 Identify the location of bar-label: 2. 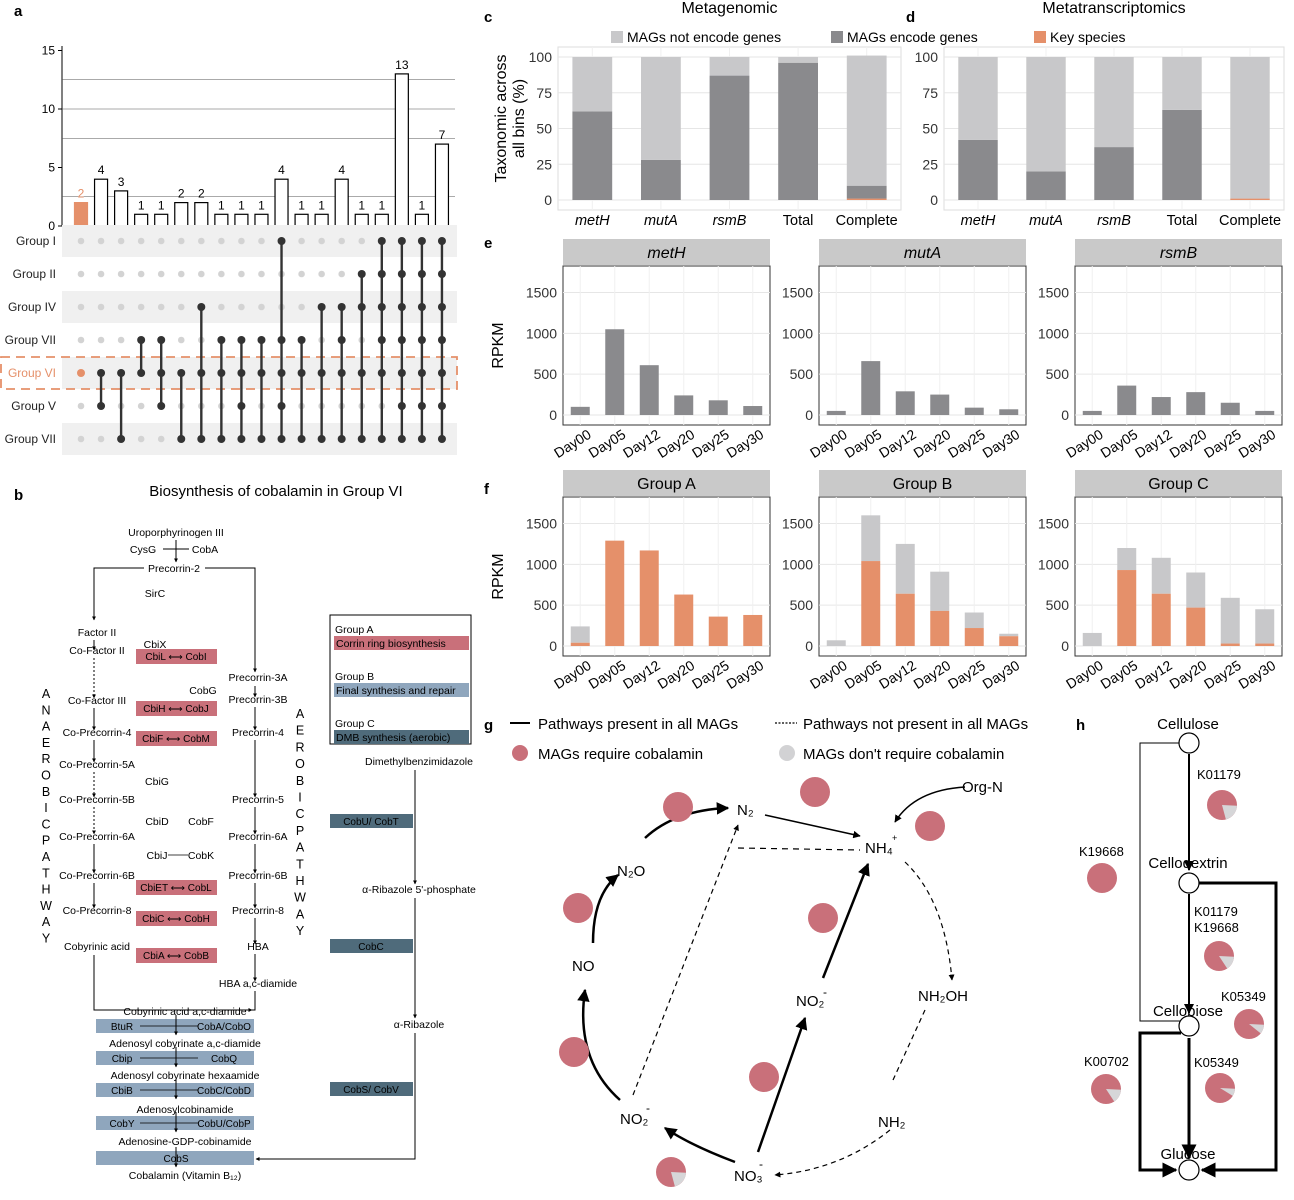
(81, 194).